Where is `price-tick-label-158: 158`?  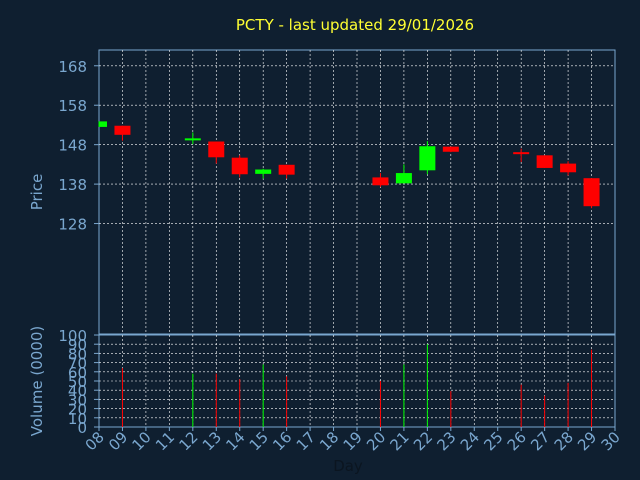 price-tick-label-158: 158 is located at coordinates (72, 106).